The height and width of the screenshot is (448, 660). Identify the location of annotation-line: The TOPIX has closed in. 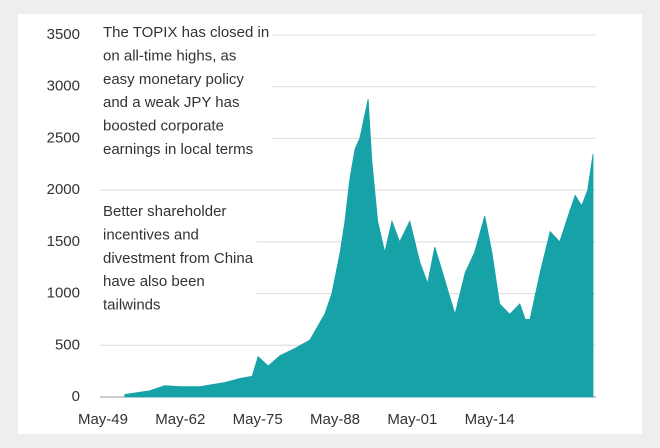
(186, 32).